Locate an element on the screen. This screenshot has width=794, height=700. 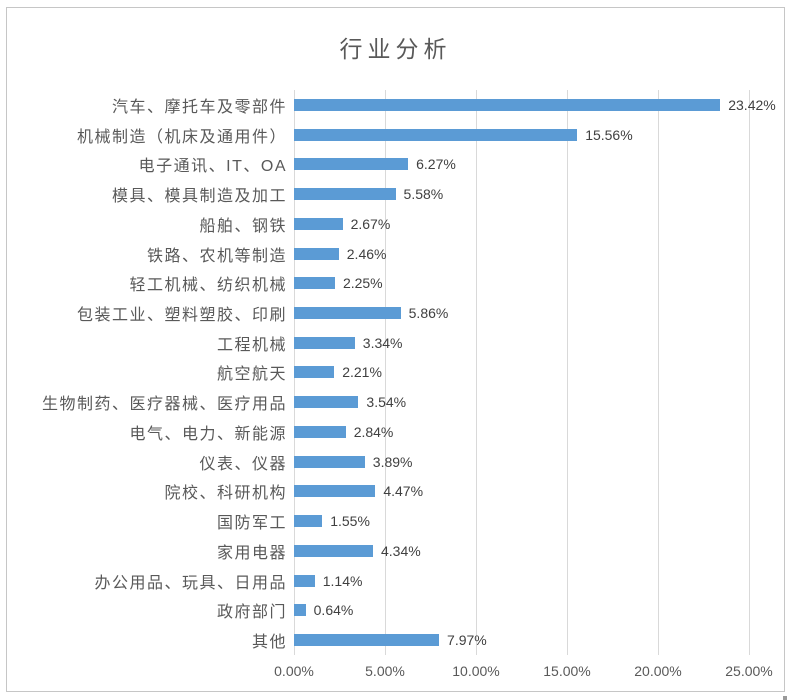
value-label: 2.25% is located at coordinates (362, 283).